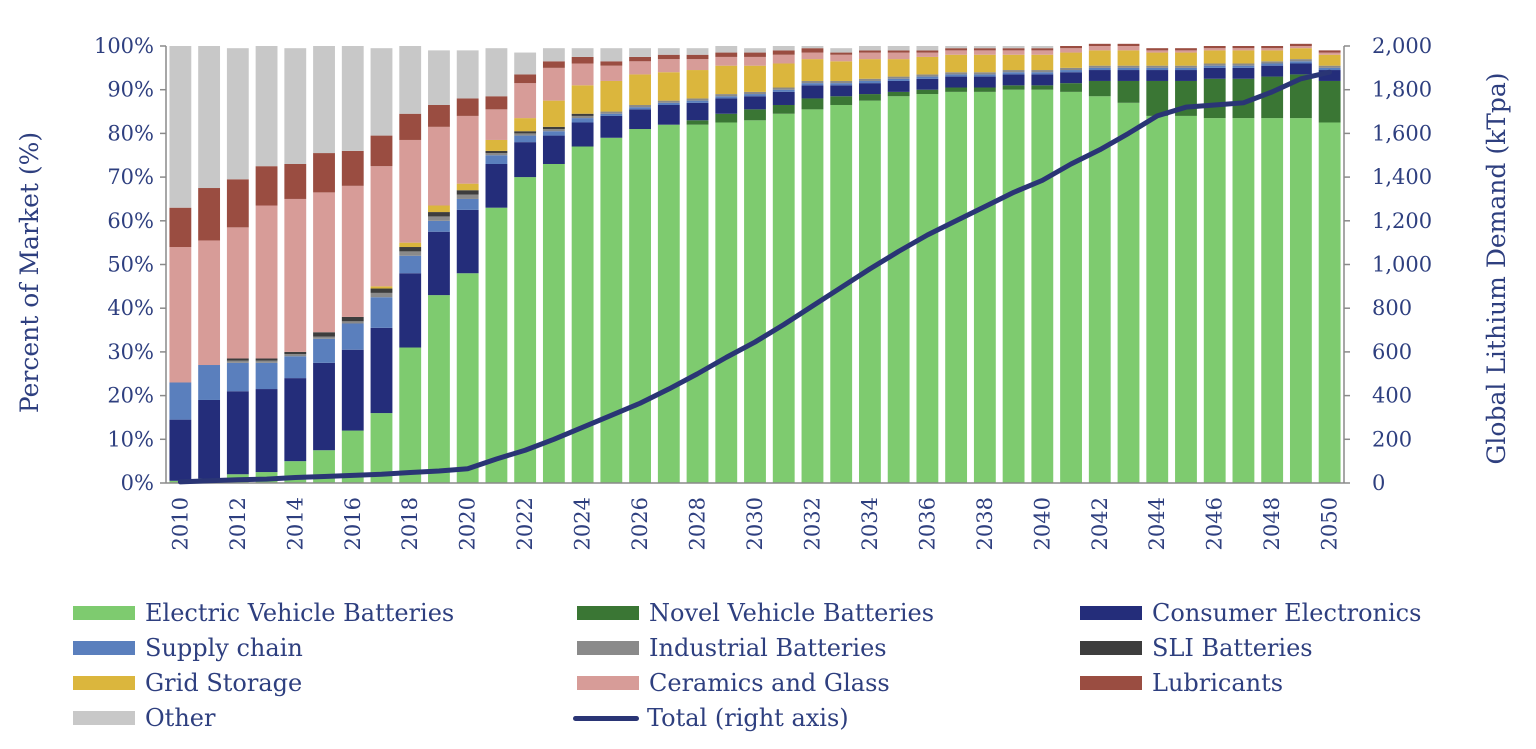 The height and width of the screenshot is (749, 1536). What do you see at coordinates (1402, 90) in the screenshot?
I see `y2-tick-label: 1,800` at bounding box center [1402, 90].